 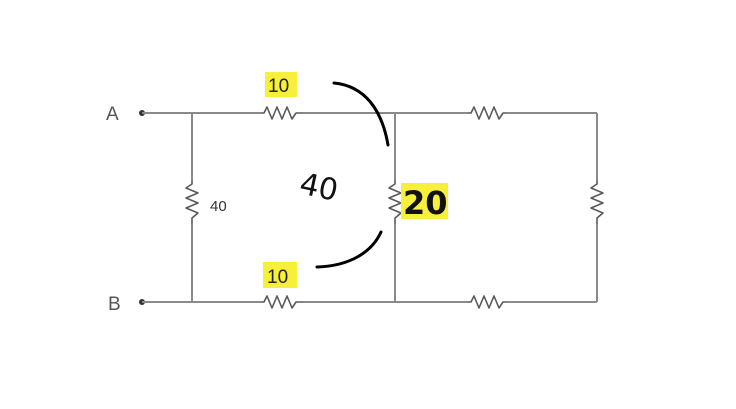 What do you see at coordinates (281, 302) in the screenshot?
I see `resistor-bottom-left` at bounding box center [281, 302].